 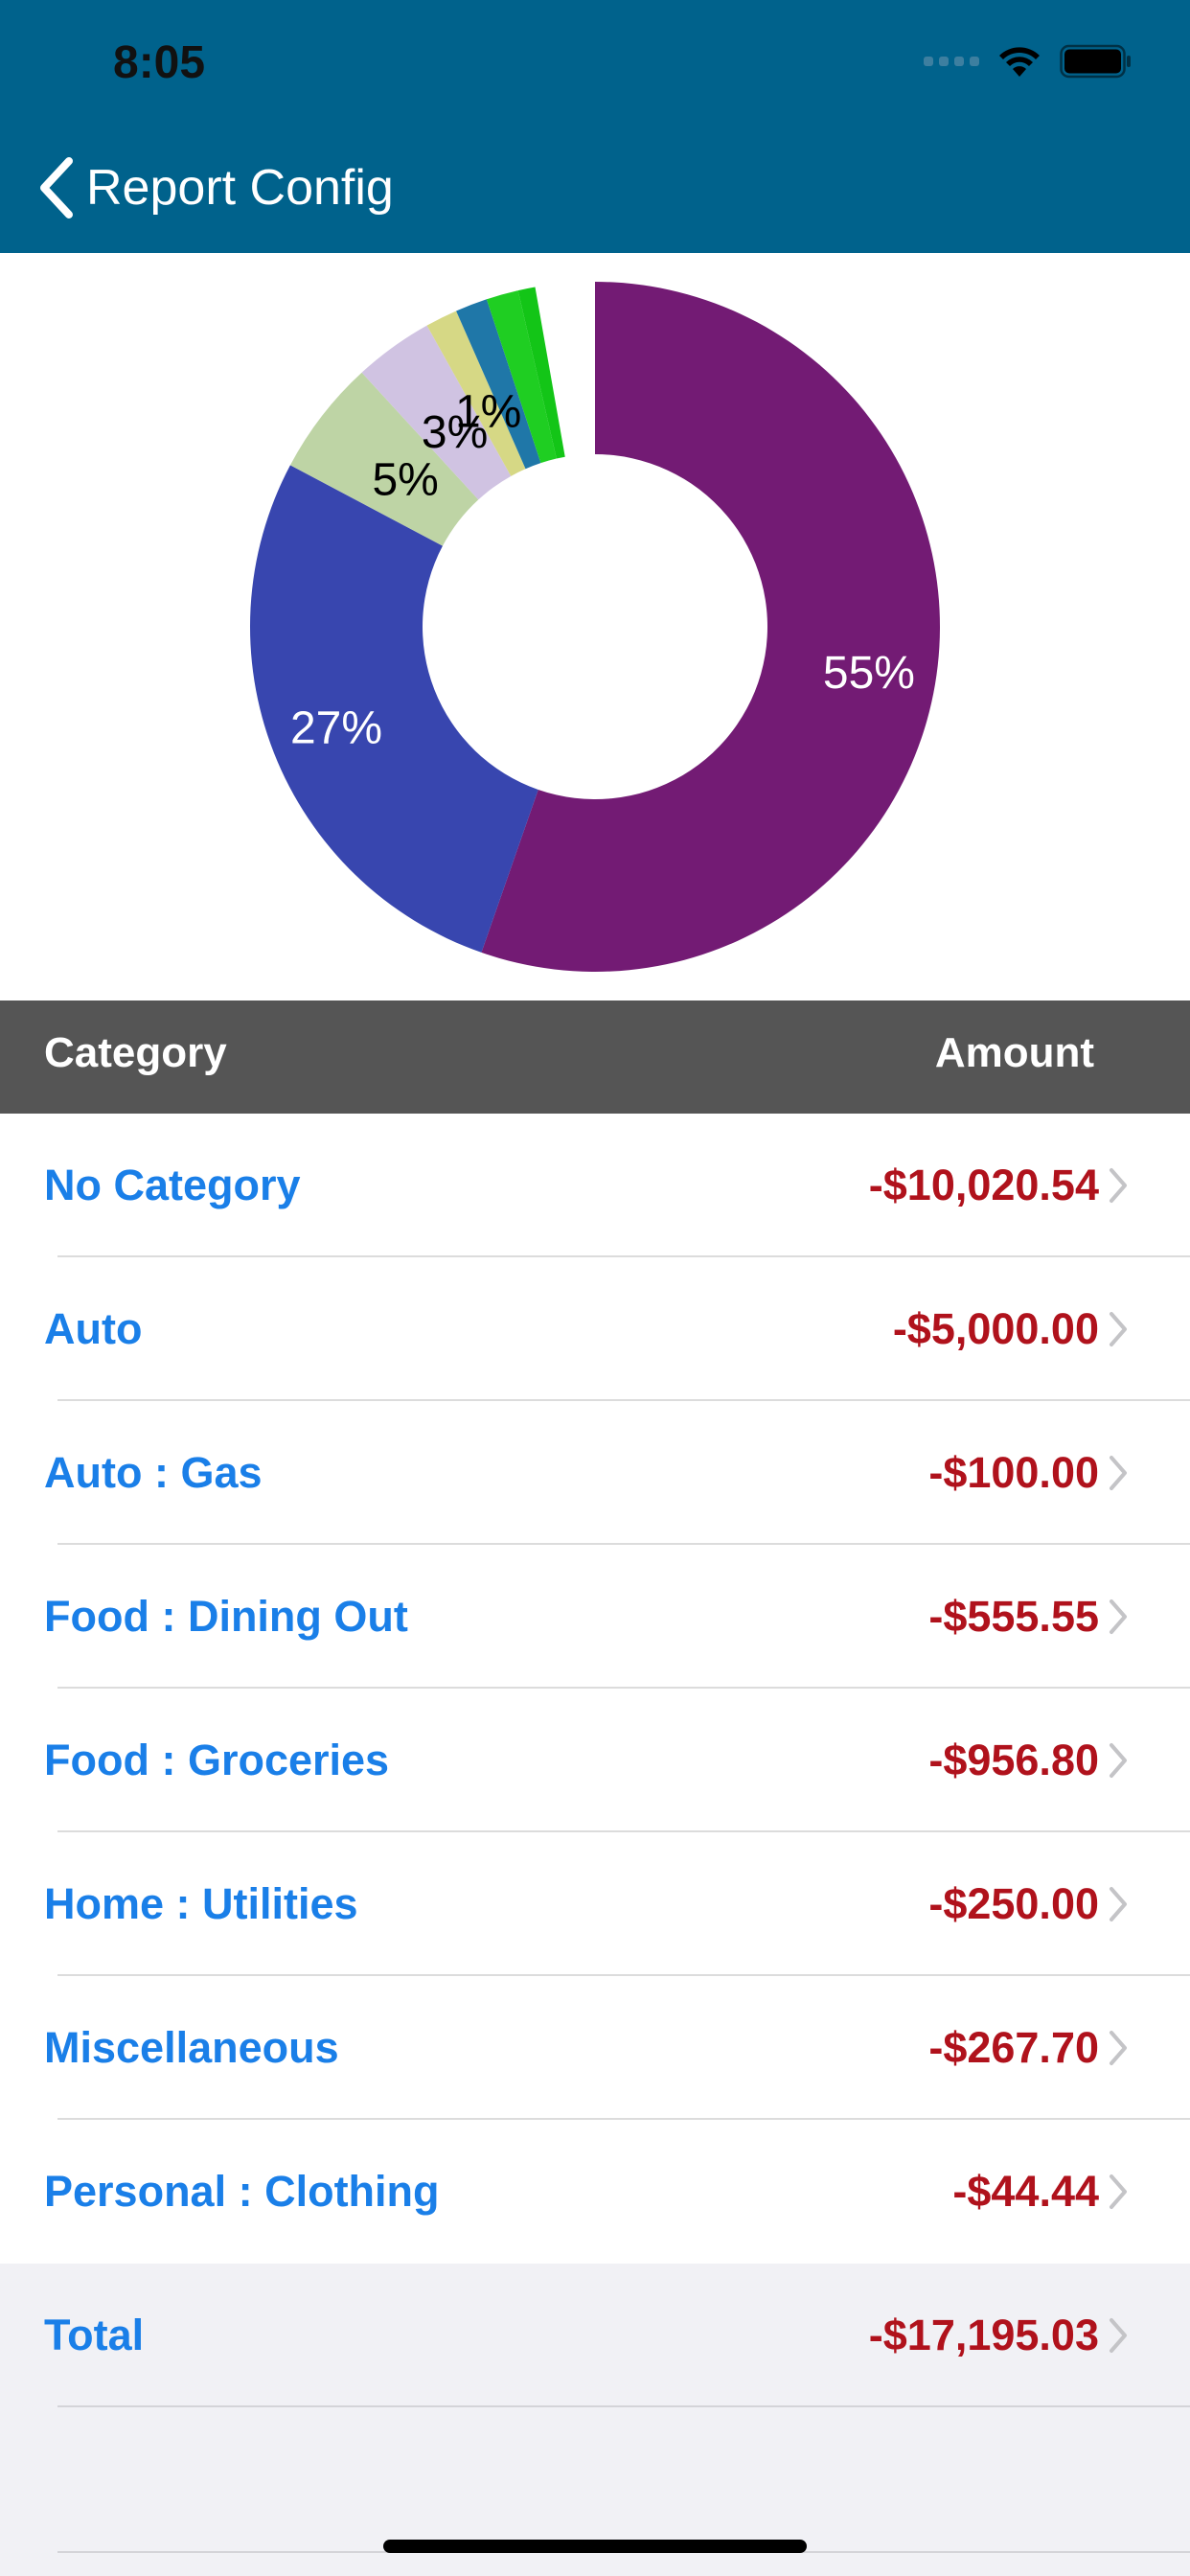 I want to click on row-amount: -$44.44, so click(x=1026, y=2191).